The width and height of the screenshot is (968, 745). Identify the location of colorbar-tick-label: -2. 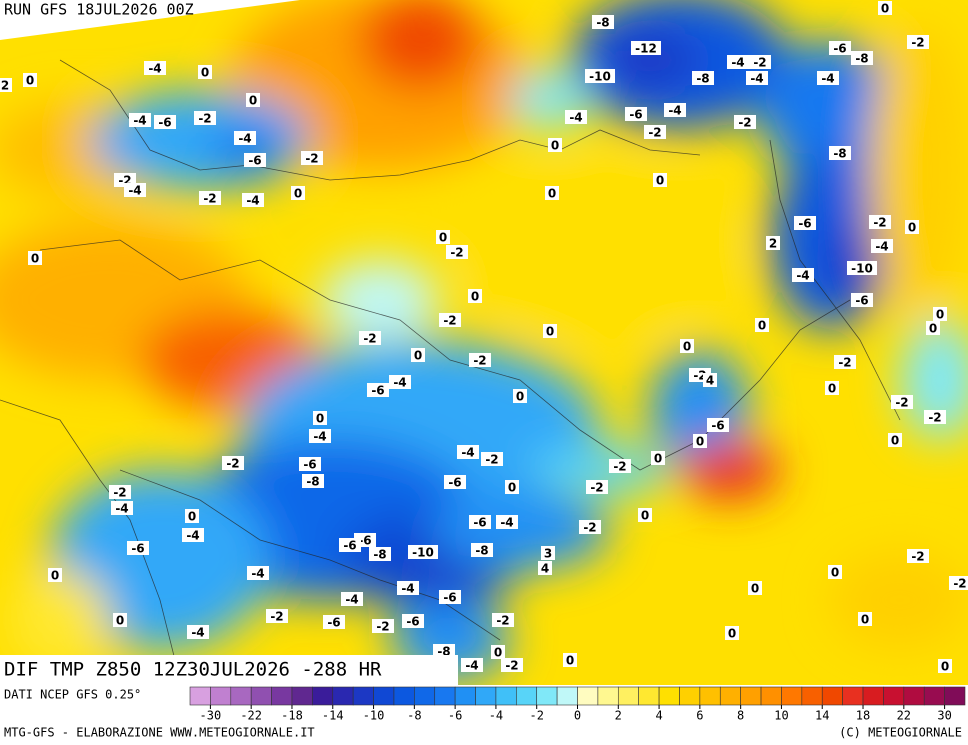
(536, 716).